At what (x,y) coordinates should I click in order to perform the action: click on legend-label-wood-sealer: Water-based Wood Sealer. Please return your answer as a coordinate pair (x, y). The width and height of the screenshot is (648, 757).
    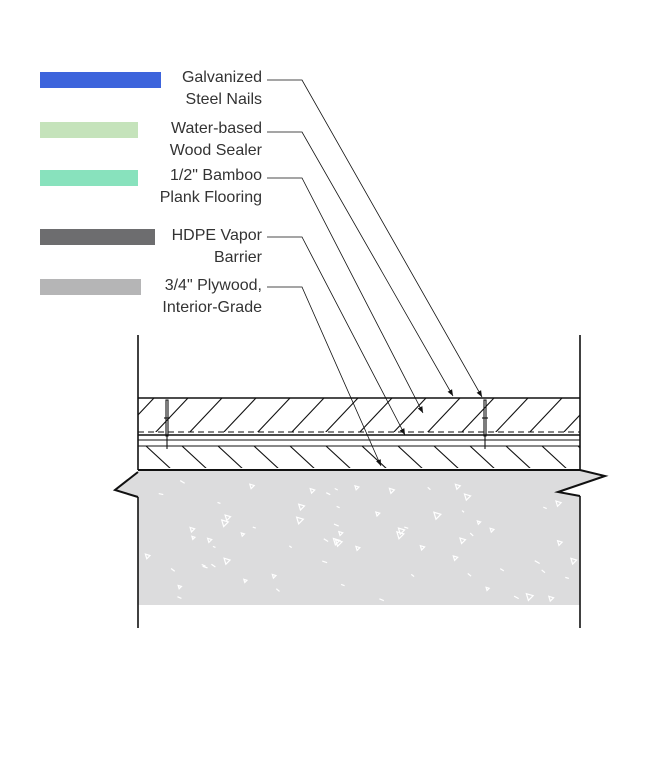
    Looking at the image, I should click on (215, 139).